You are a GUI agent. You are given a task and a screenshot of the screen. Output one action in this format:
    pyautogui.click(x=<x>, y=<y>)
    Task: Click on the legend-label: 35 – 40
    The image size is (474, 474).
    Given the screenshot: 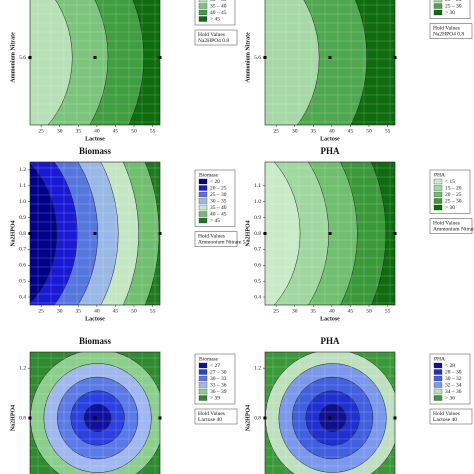 What is the action you would take?
    pyautogui.click(x=218, y=7)
    